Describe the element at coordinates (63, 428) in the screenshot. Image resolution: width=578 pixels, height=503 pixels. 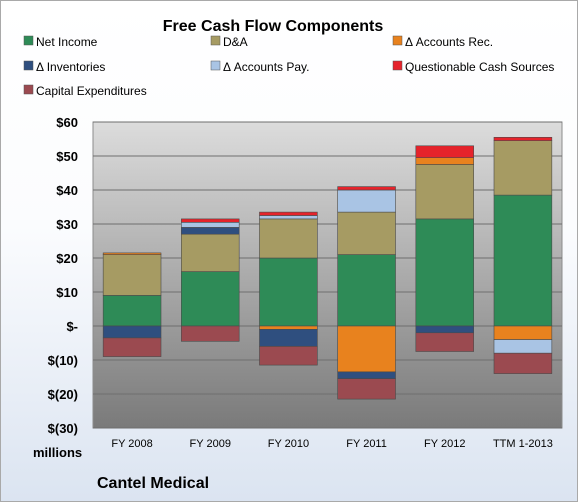
I see `y-tick-label: $(30)` at that location.